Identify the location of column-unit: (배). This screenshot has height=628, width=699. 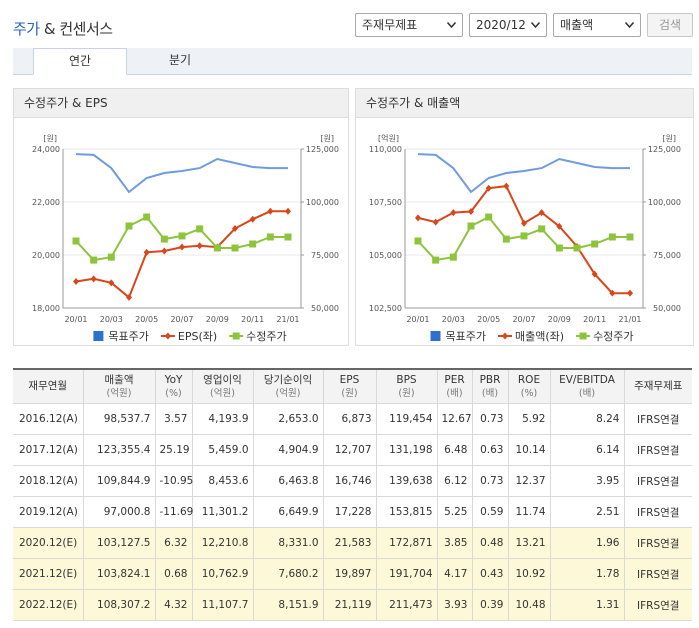
(490, 393).